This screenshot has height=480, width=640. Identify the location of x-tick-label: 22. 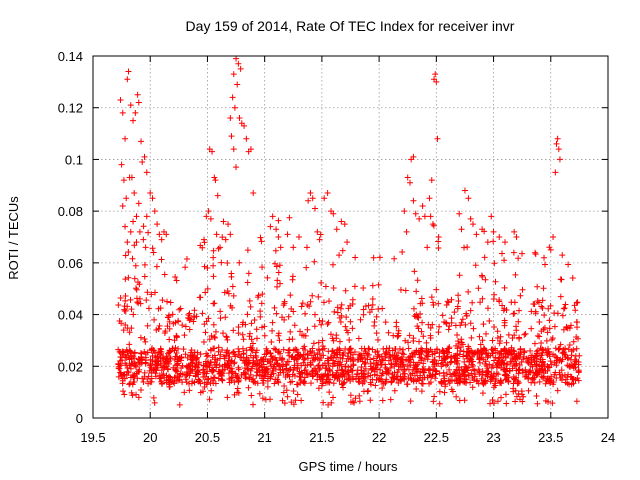
(379, 437).